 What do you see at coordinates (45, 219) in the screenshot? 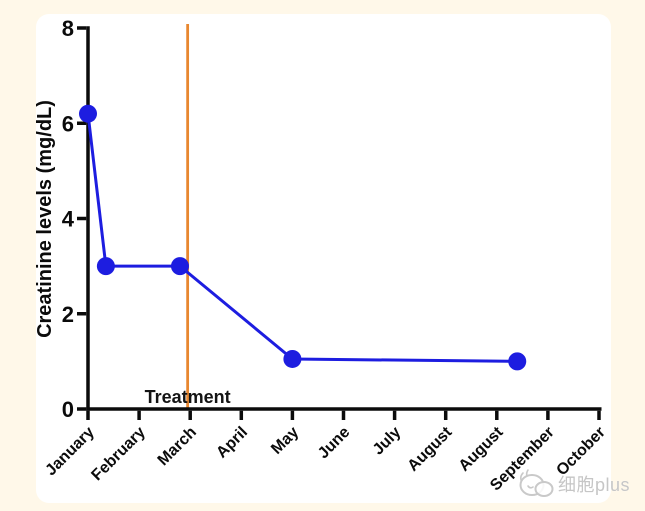
I see `y-axis-title: Creatinine levels (mg/dL)` at bounding box center [45, 219].